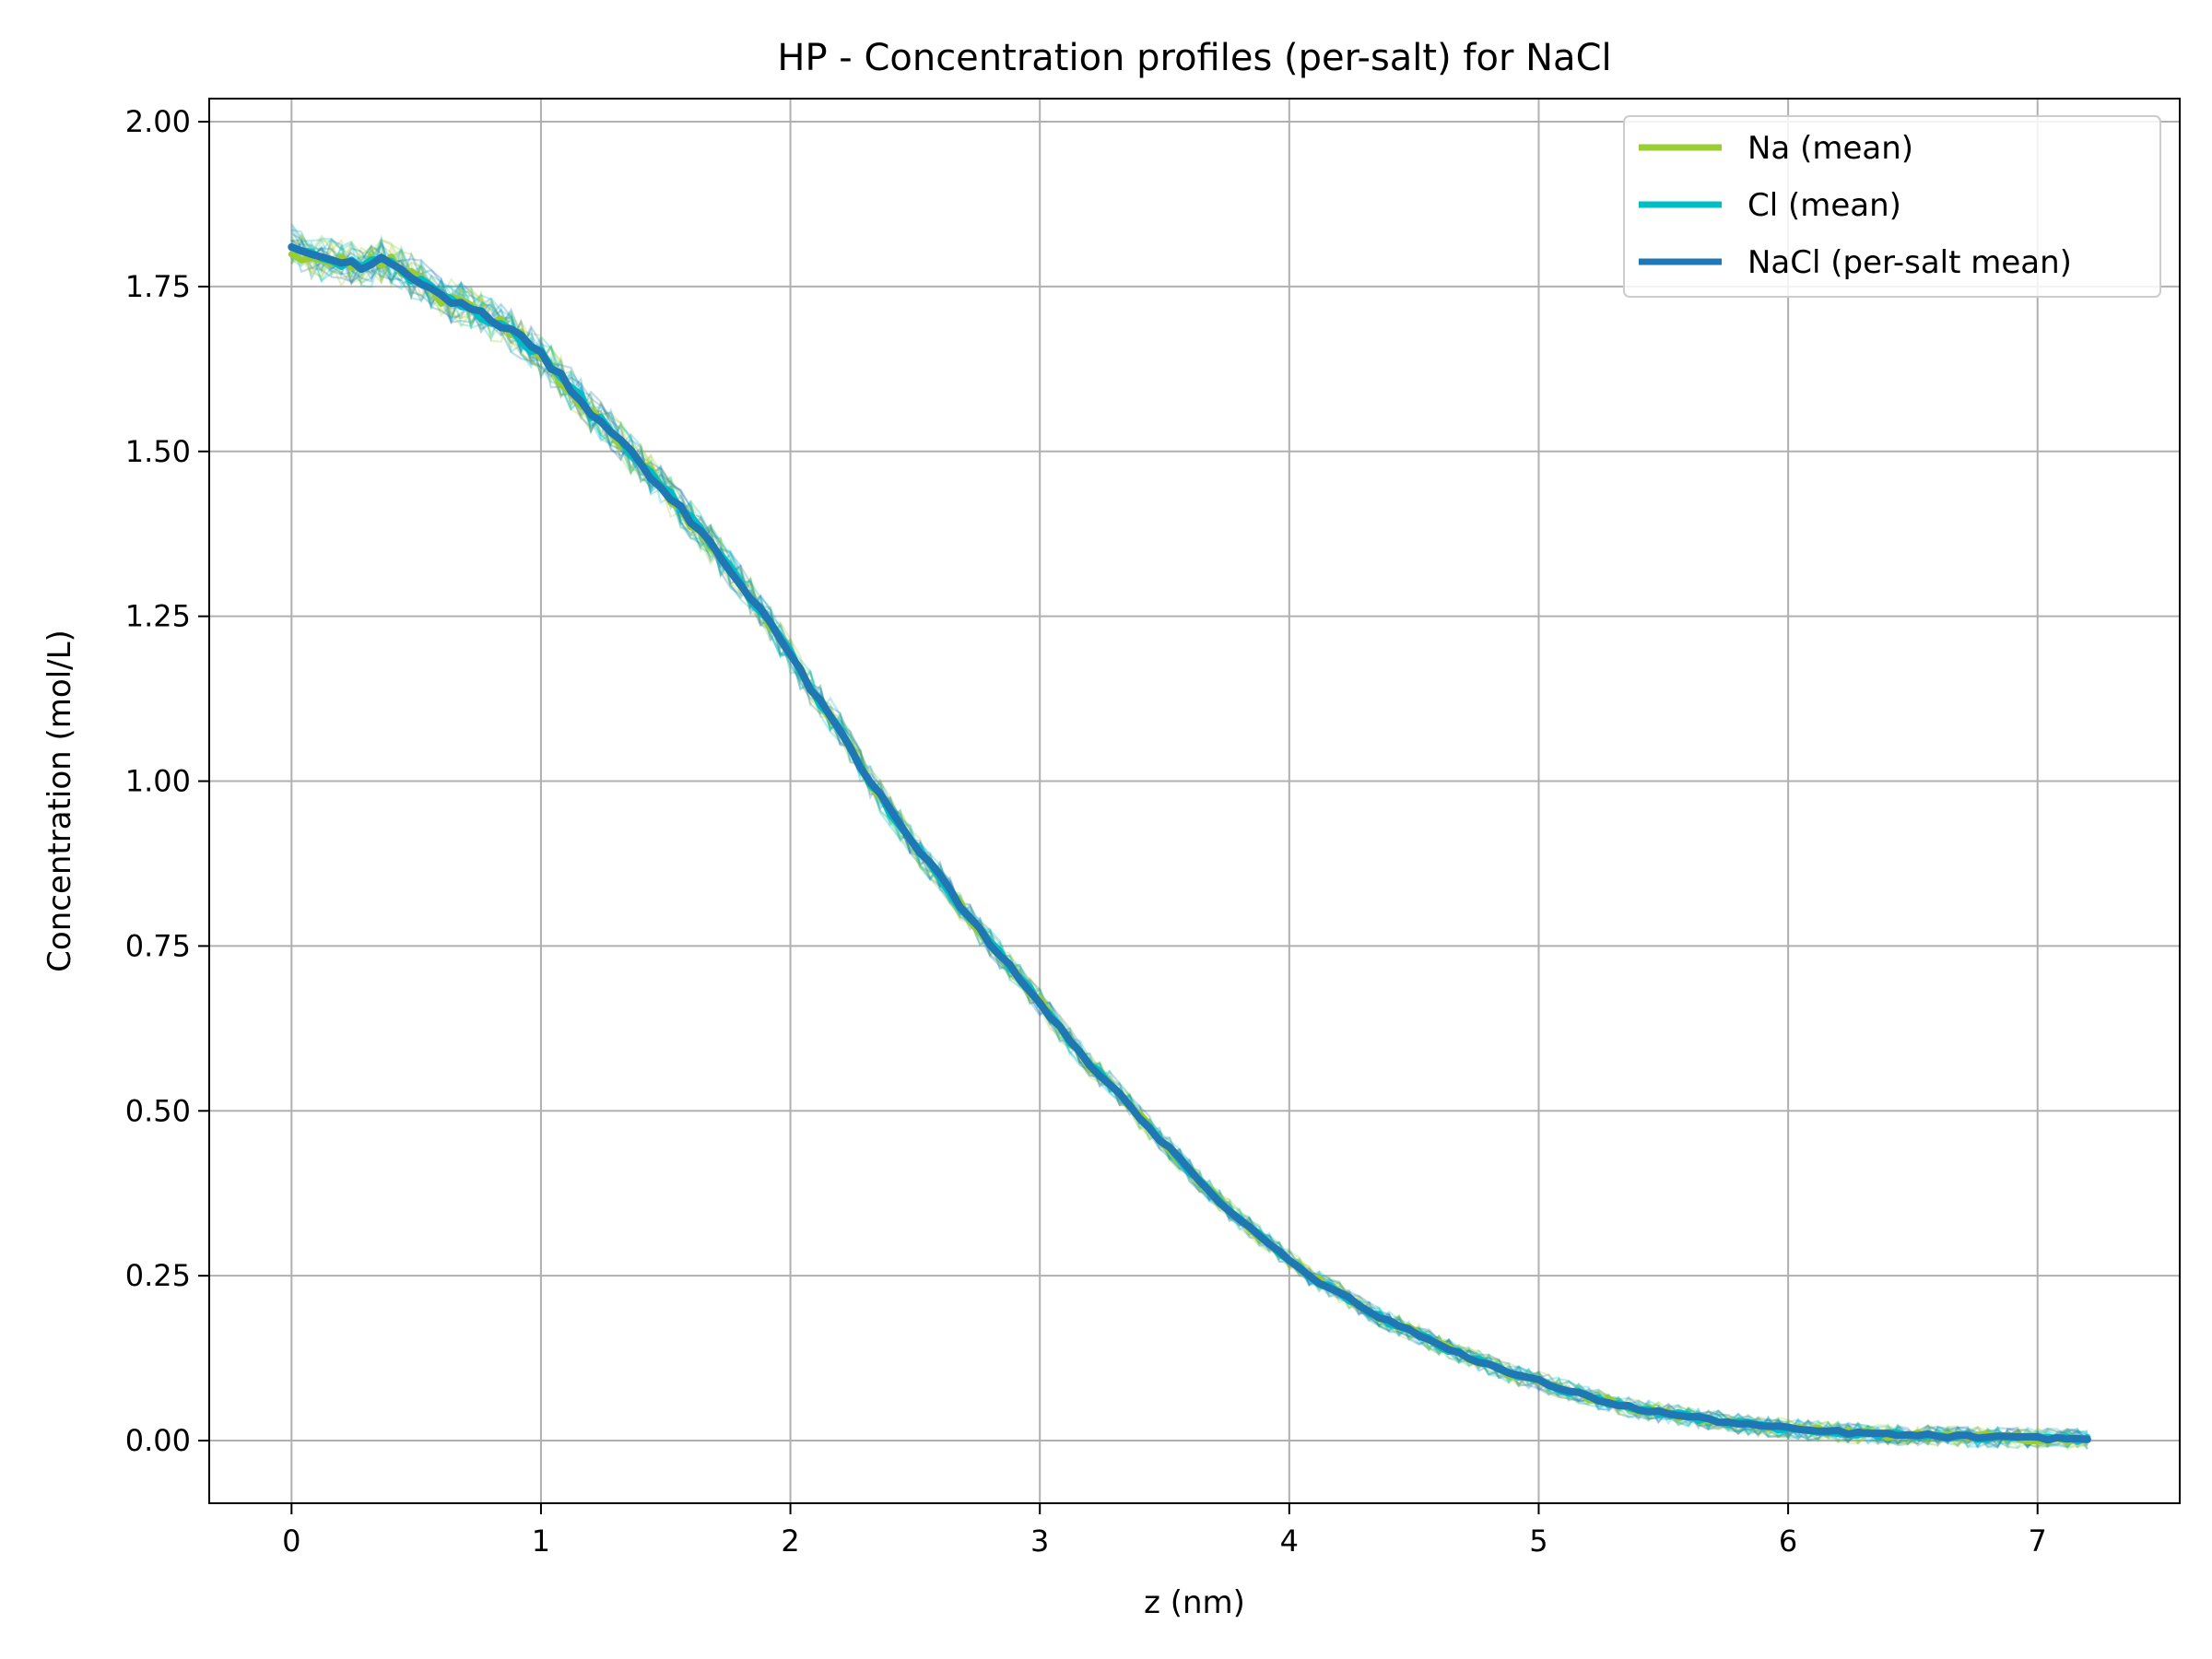 The width and height of the screenshot is (2212, 1659). I want to click on legend-label-nacl: NaCl (per-salt mean), so click(1909, 262).